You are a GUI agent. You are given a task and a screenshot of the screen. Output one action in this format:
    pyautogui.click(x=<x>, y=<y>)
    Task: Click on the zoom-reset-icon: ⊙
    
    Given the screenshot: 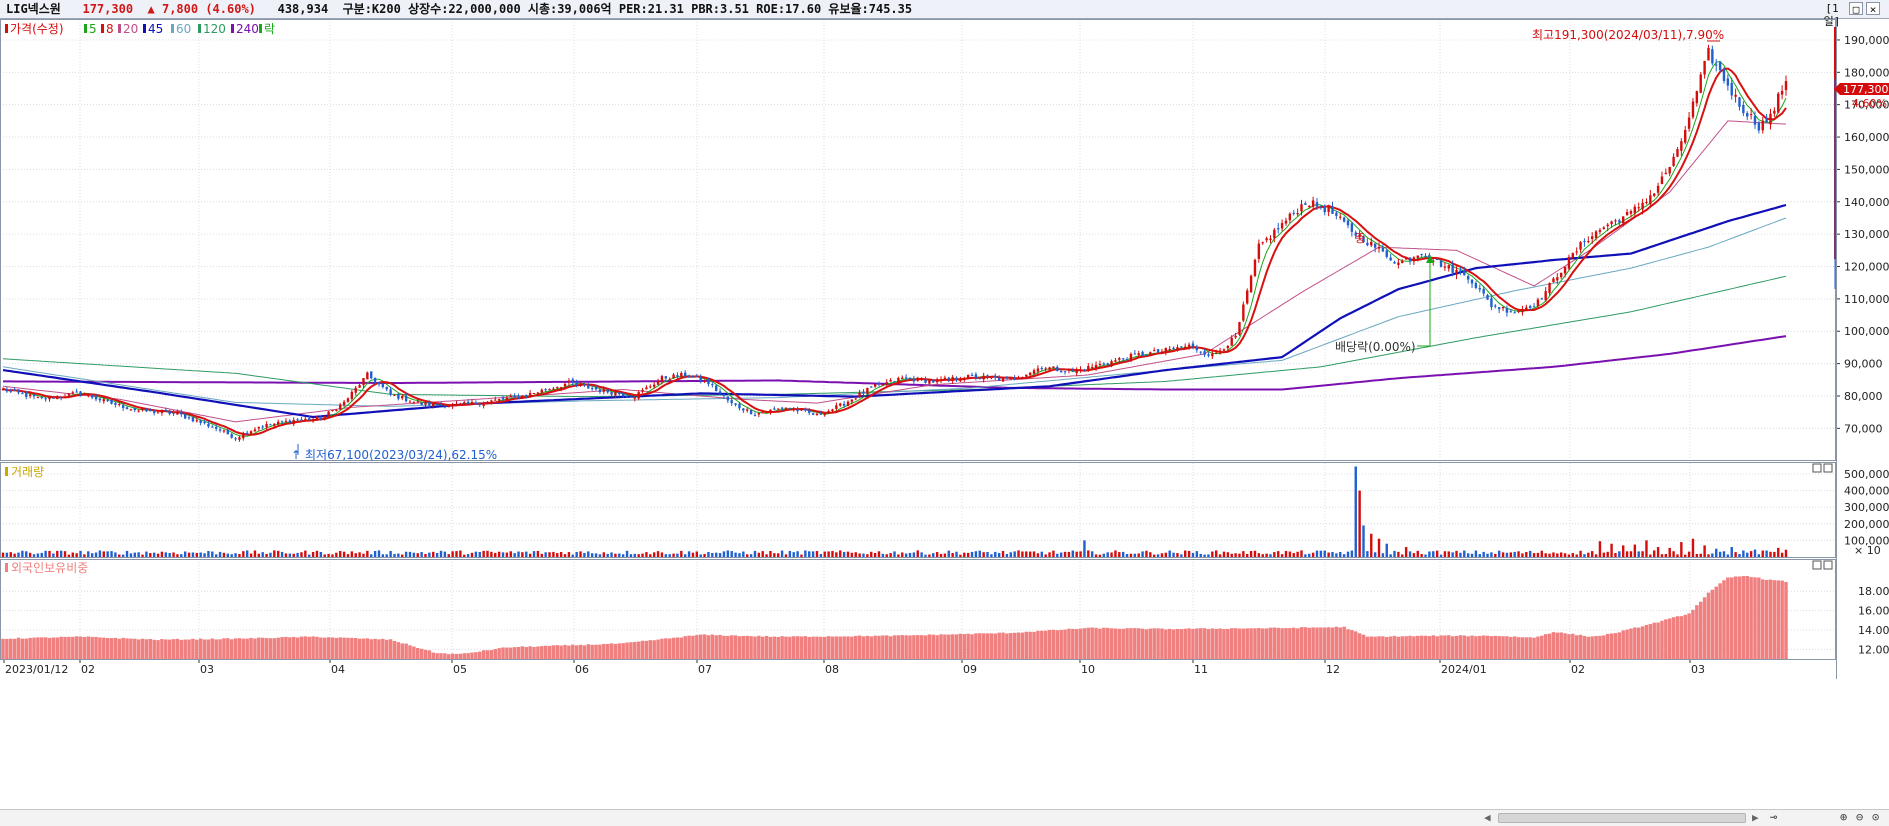 What is the action you would take?
    pyautogui.click(x=1876, y=817)
    